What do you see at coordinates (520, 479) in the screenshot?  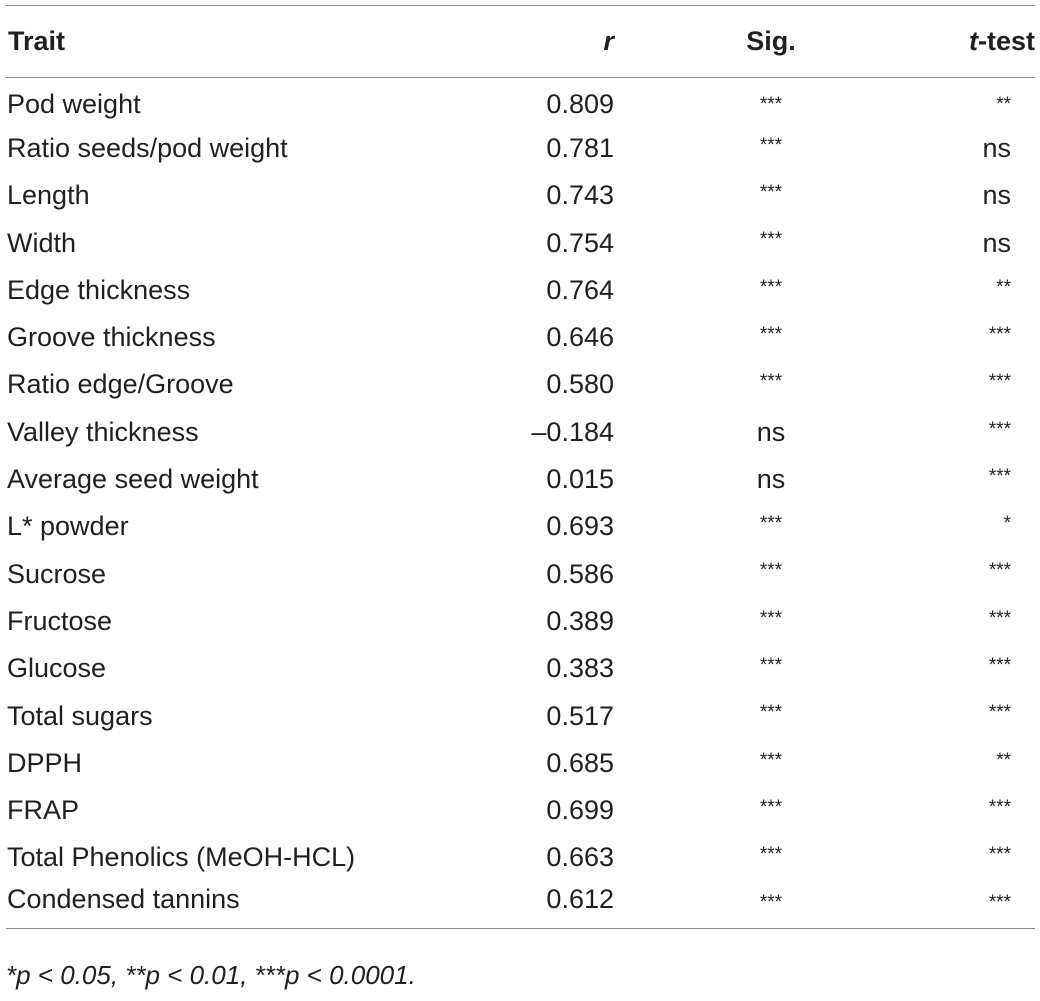 I see `table-row: Average seed weight 0.015 ns ***` at bounding box center [520, 479].